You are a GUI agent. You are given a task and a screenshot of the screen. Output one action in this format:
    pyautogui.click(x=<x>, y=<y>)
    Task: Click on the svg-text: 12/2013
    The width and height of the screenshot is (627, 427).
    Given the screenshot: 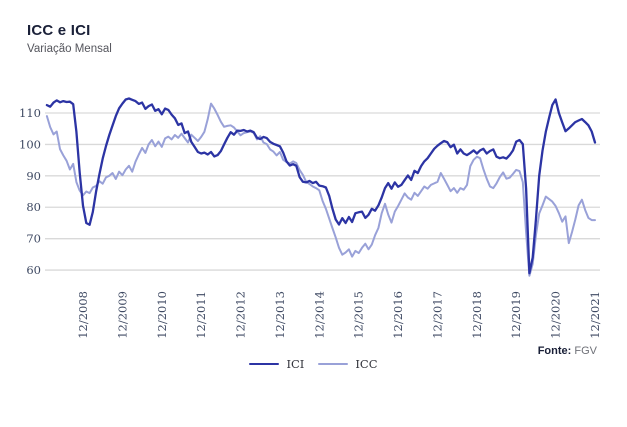 What is the action you would take?
    pyautogui.click(x=280, y=315)
    